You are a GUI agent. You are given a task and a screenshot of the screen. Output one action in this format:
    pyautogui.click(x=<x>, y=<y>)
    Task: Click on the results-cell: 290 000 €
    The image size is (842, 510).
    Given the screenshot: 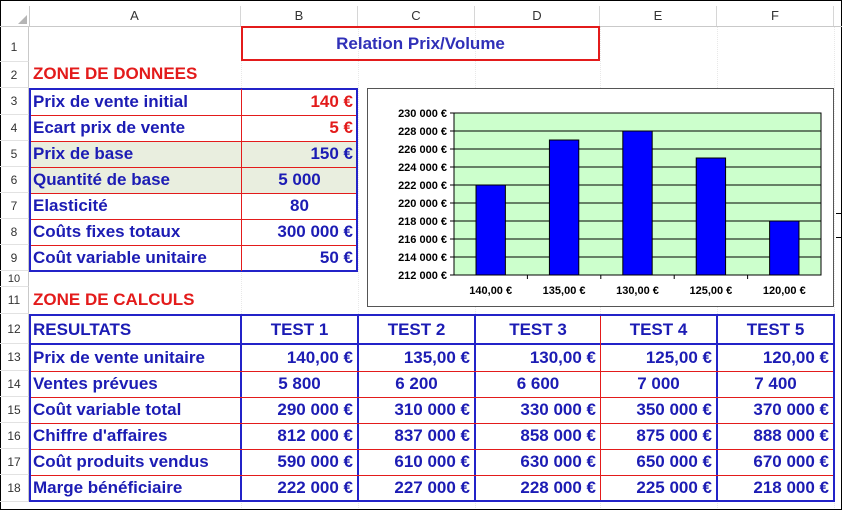 What is the action you would take?
    pyautogui.click(x=315, y=409)
    